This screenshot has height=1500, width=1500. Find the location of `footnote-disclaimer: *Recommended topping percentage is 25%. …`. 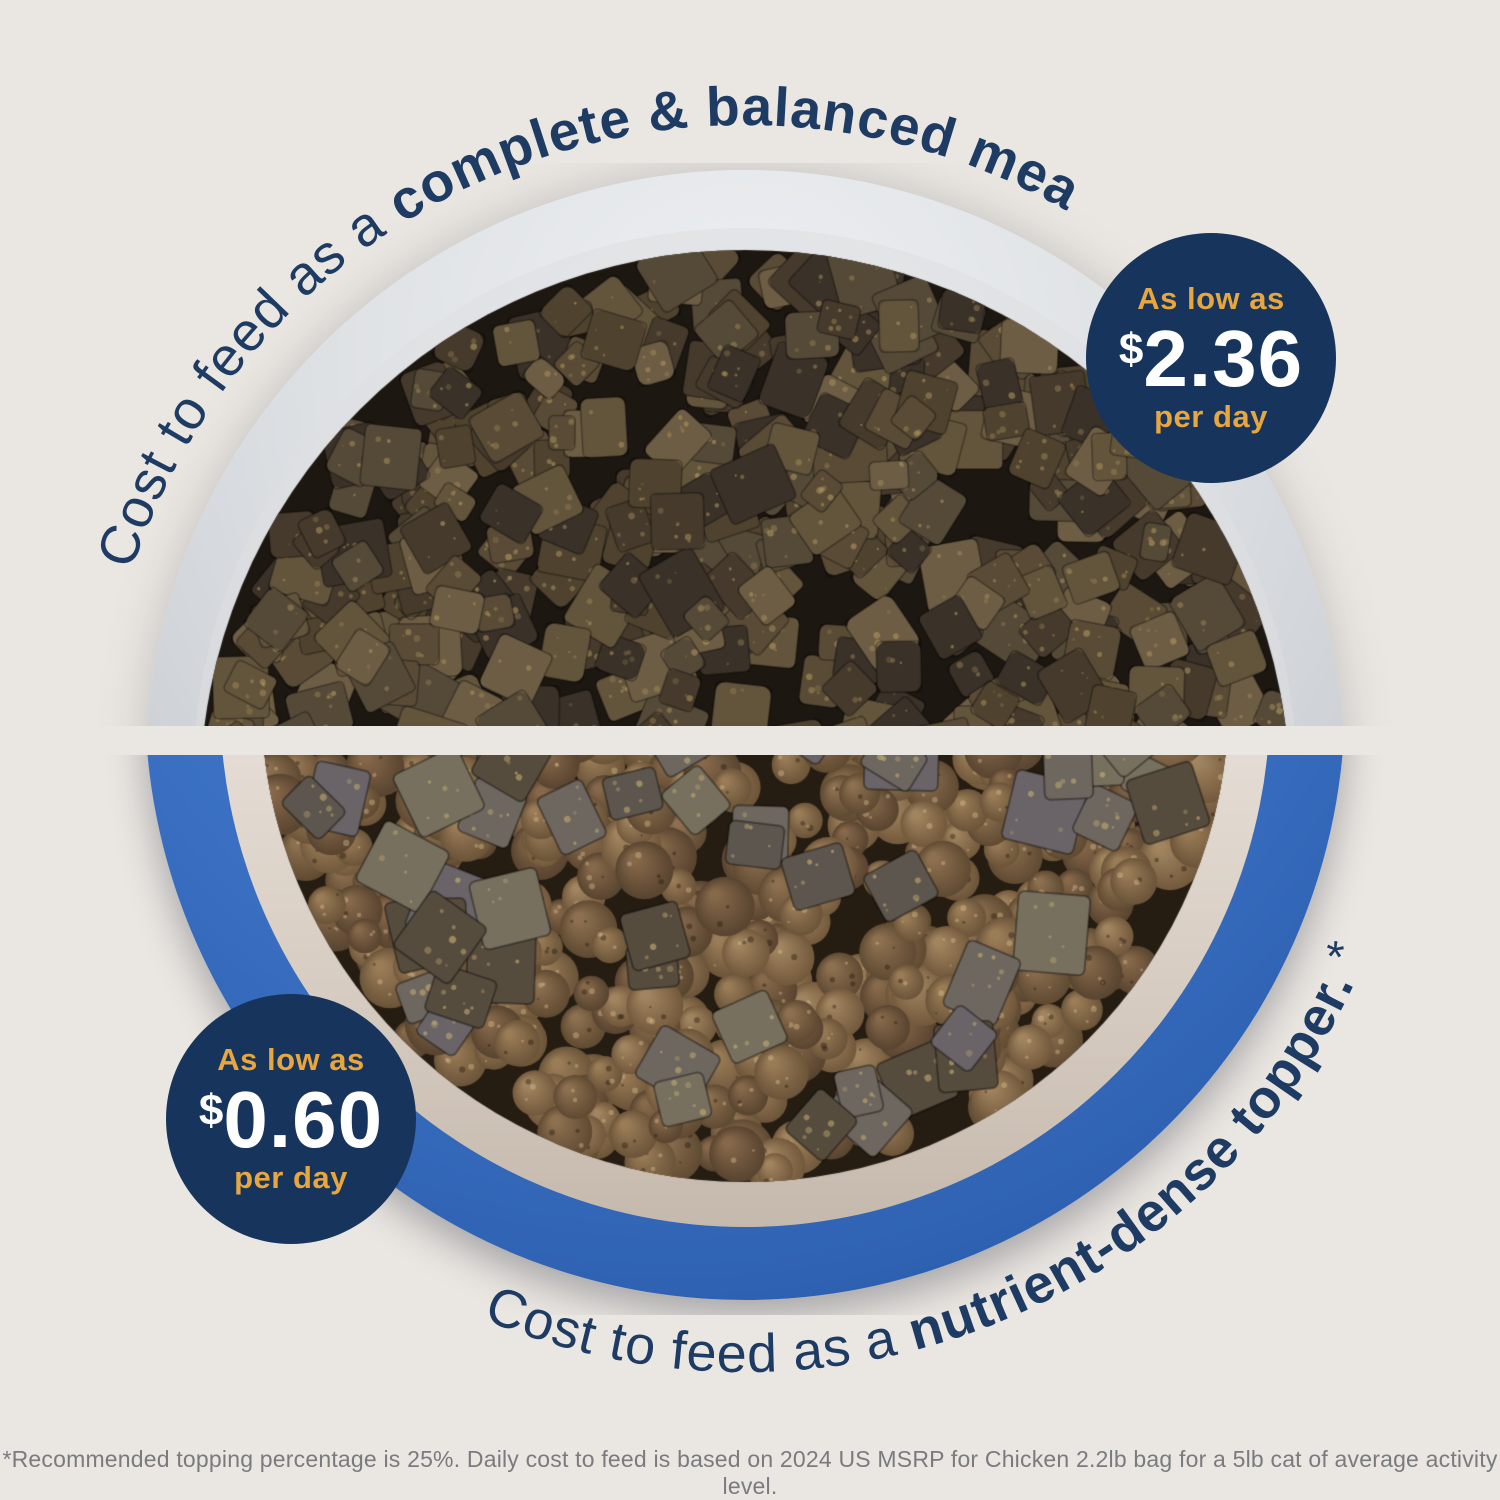

footnote-disclaimer: *Recommended topping percentage is 25%. … is located at coordinates (750, 1472).